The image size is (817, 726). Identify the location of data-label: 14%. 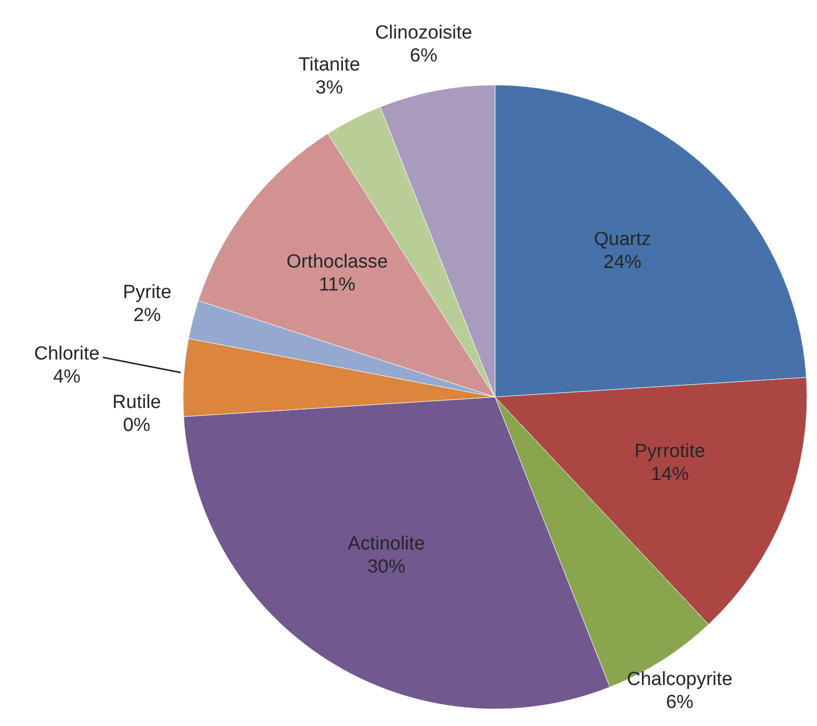
(669, 475).